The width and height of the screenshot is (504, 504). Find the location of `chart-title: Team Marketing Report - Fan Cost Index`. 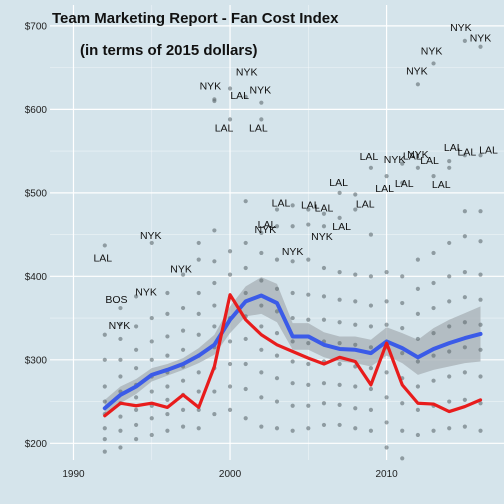

chart-title: Team Marketing Report - Fan Cost Index is located at coordinates (195, 18).